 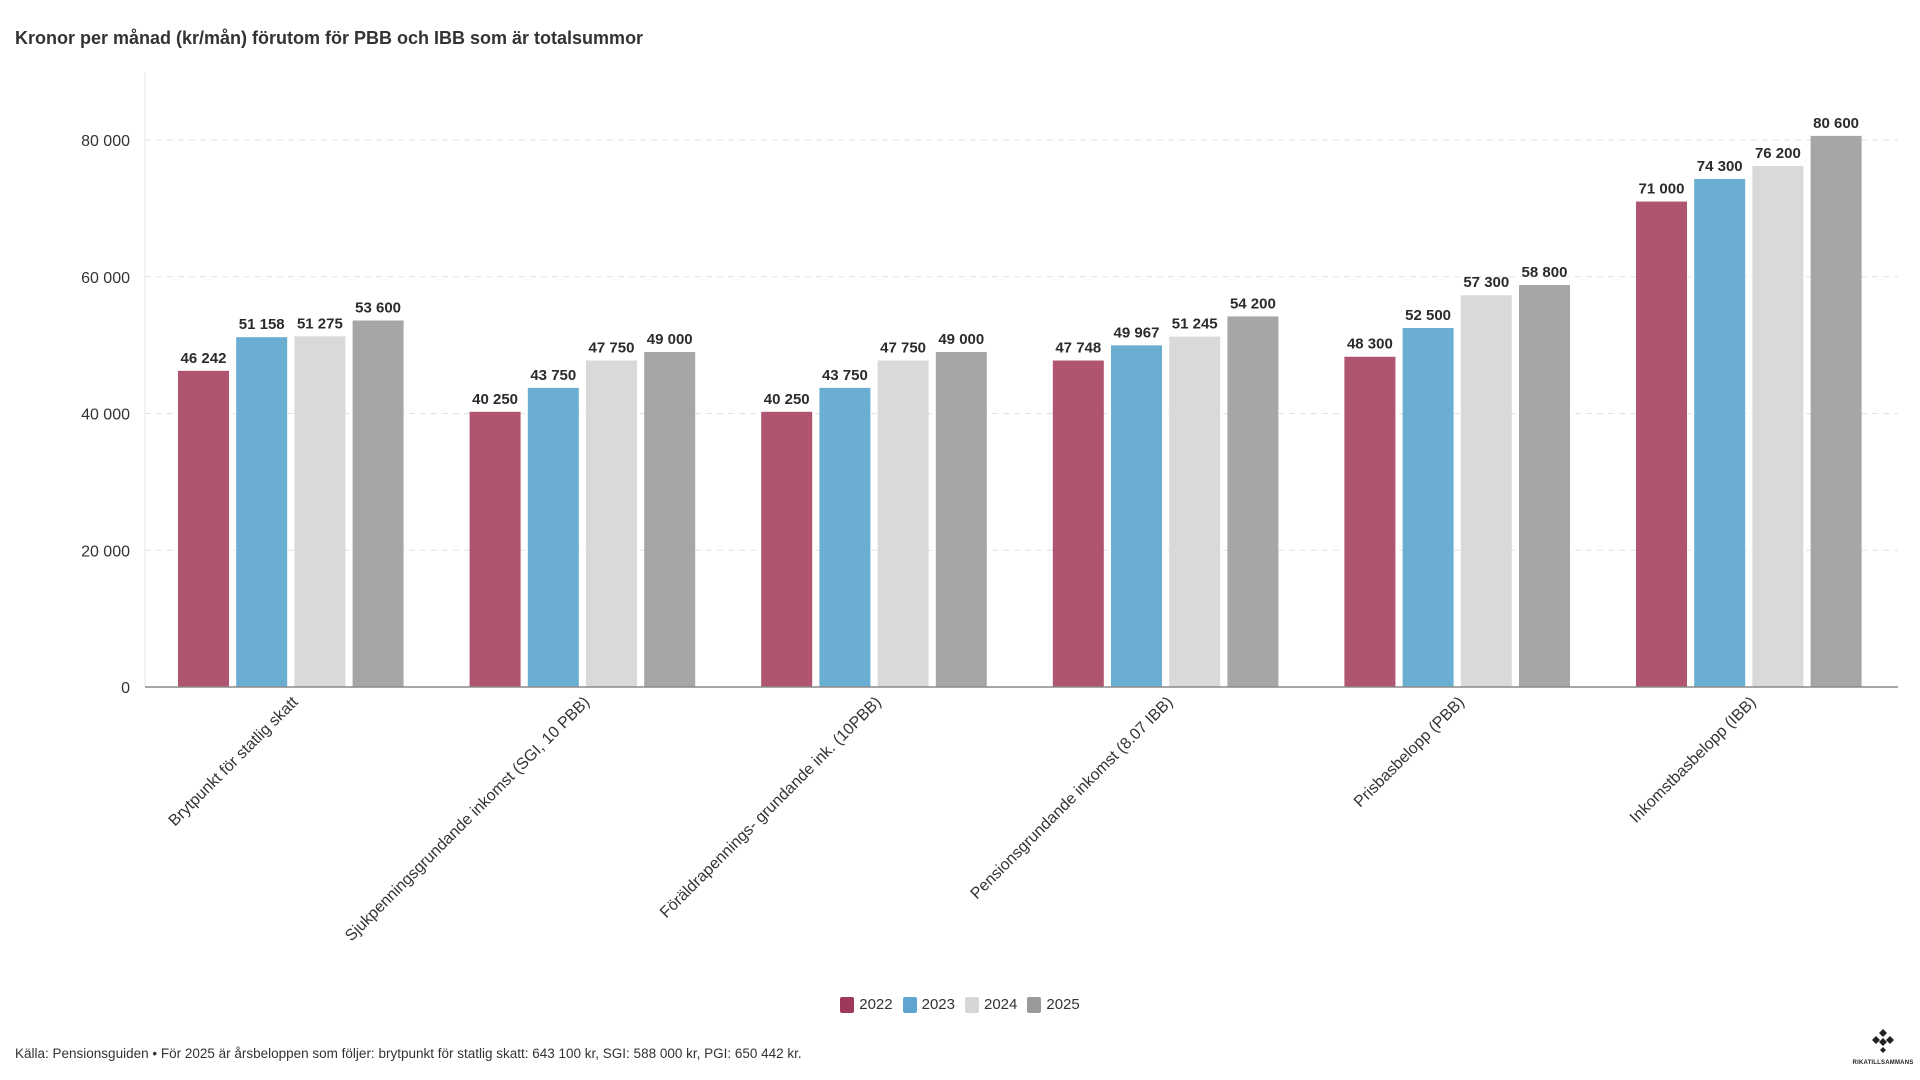 What do you see at coordinates (234, 761) in the screenshot?
I see `x-tick-label: Brytpunkt för statlig skatt` at bounding box center [234, 761].